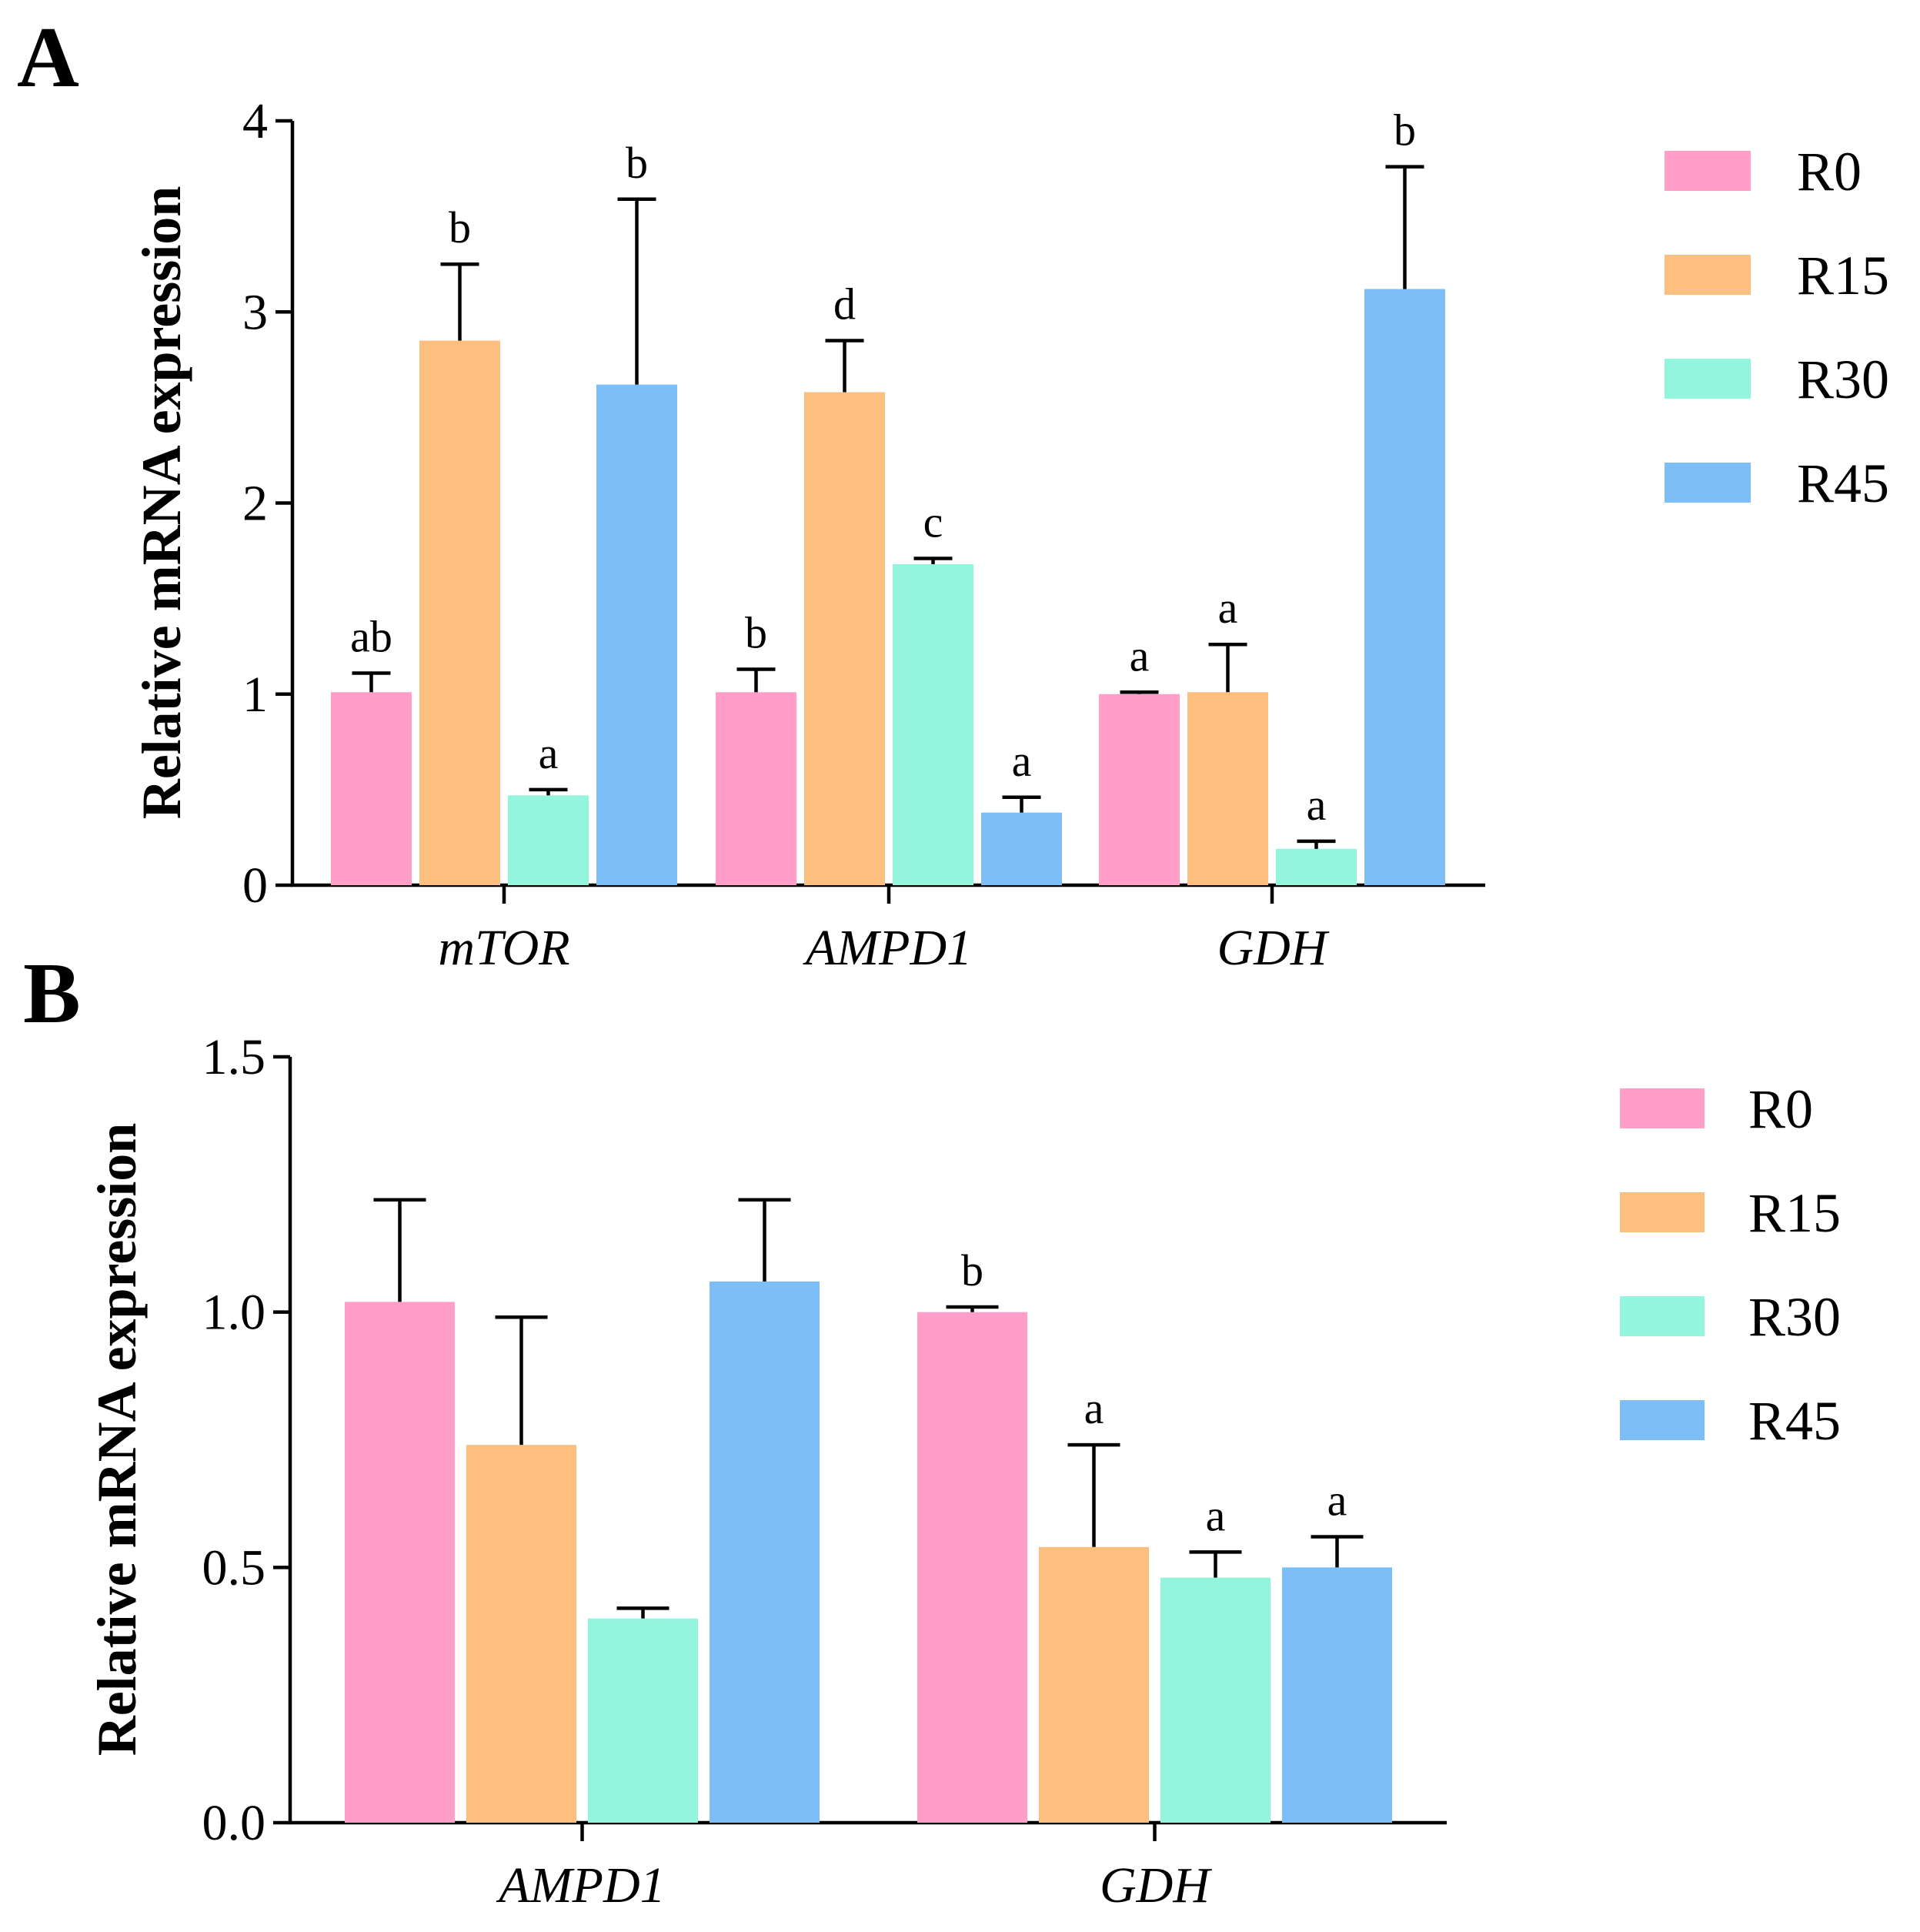 The width and height of the screenshot is (1920, 1932). Describe the element at coordinates (504, 948) in the screenshot. I see `x-category-label: mTOR` at that location.